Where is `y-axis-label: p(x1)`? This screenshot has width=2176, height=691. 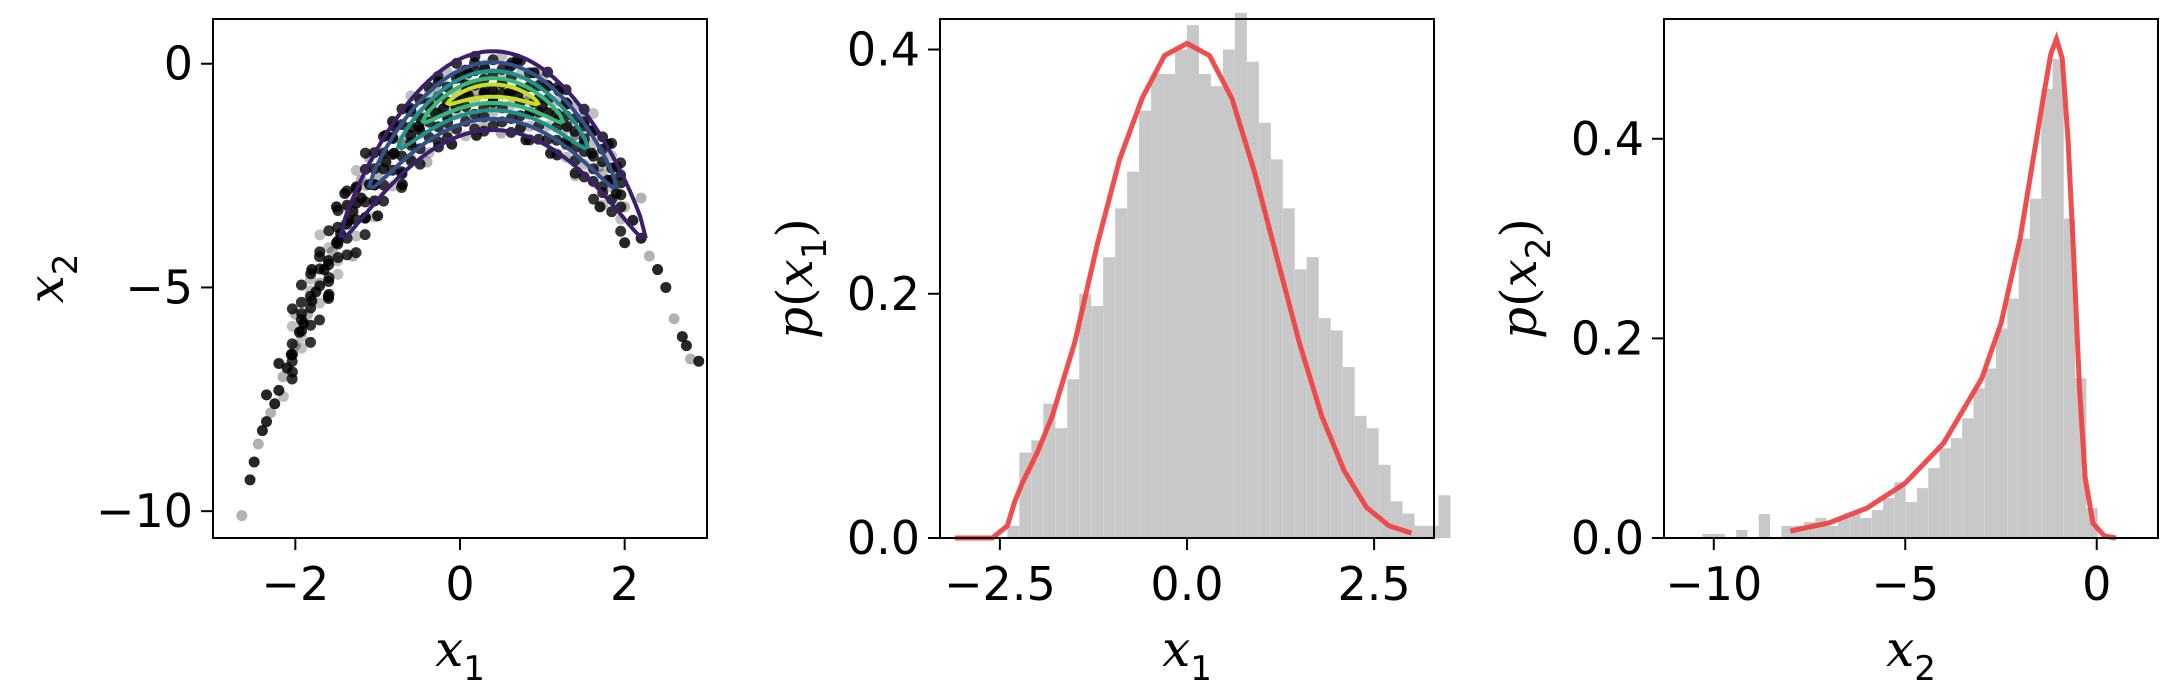
y-axis-label: p(x1) is located at coordinates (800, 278).